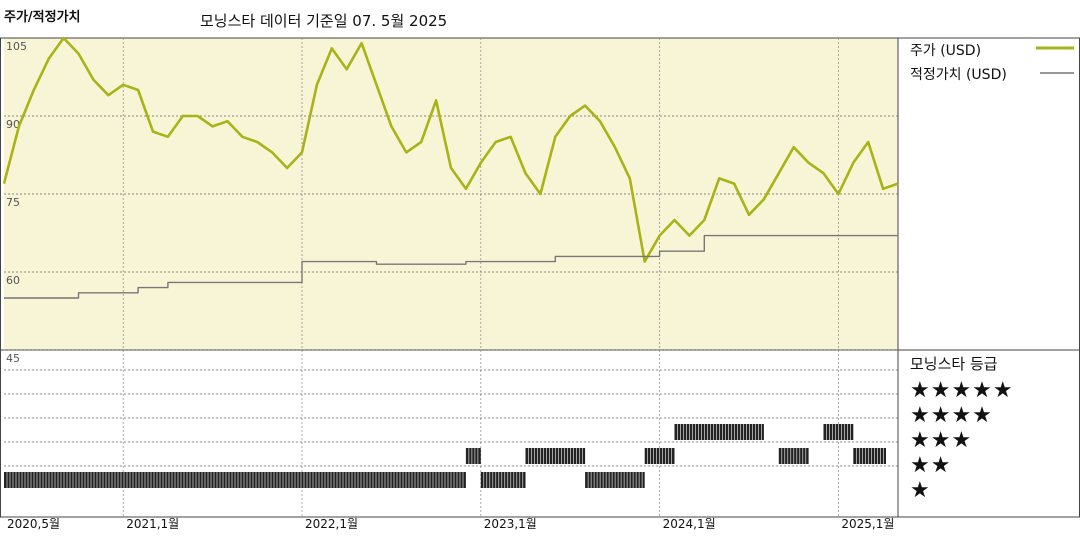 This screenshot has height=540, width=1080. I want to click on rating-bars, so click(445, 456).